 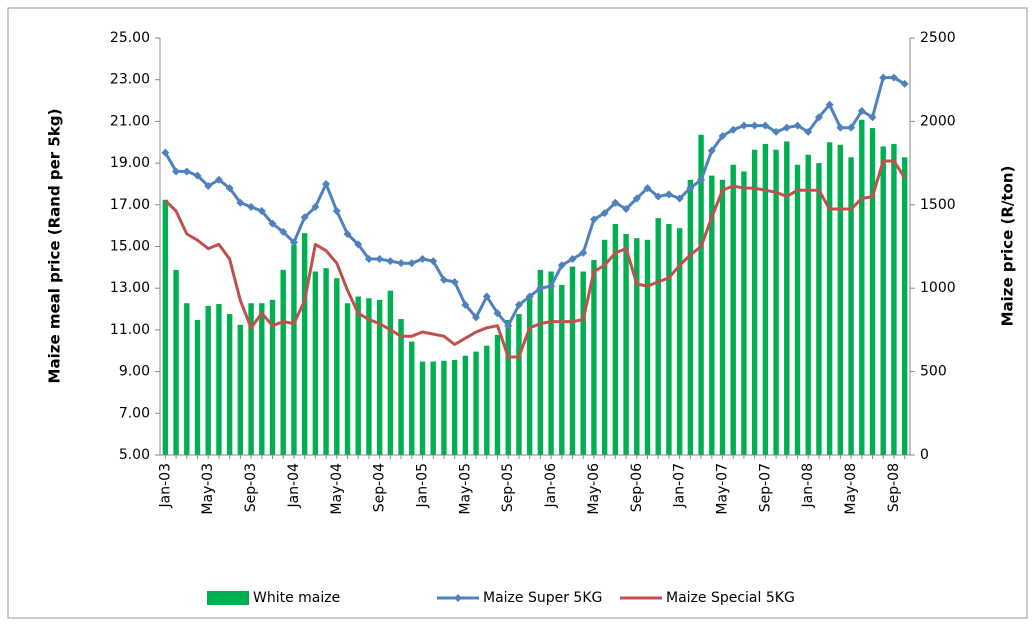 I want to click on x-tick-label: Sep-08, so click(x=894, y=487).